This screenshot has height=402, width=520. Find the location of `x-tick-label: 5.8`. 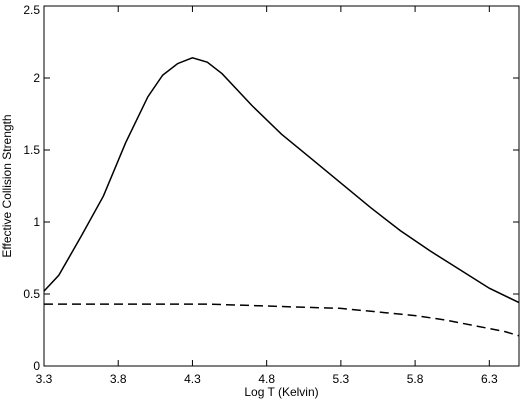

x-tick-label: 5.8 is located at coordinates (415, 379).